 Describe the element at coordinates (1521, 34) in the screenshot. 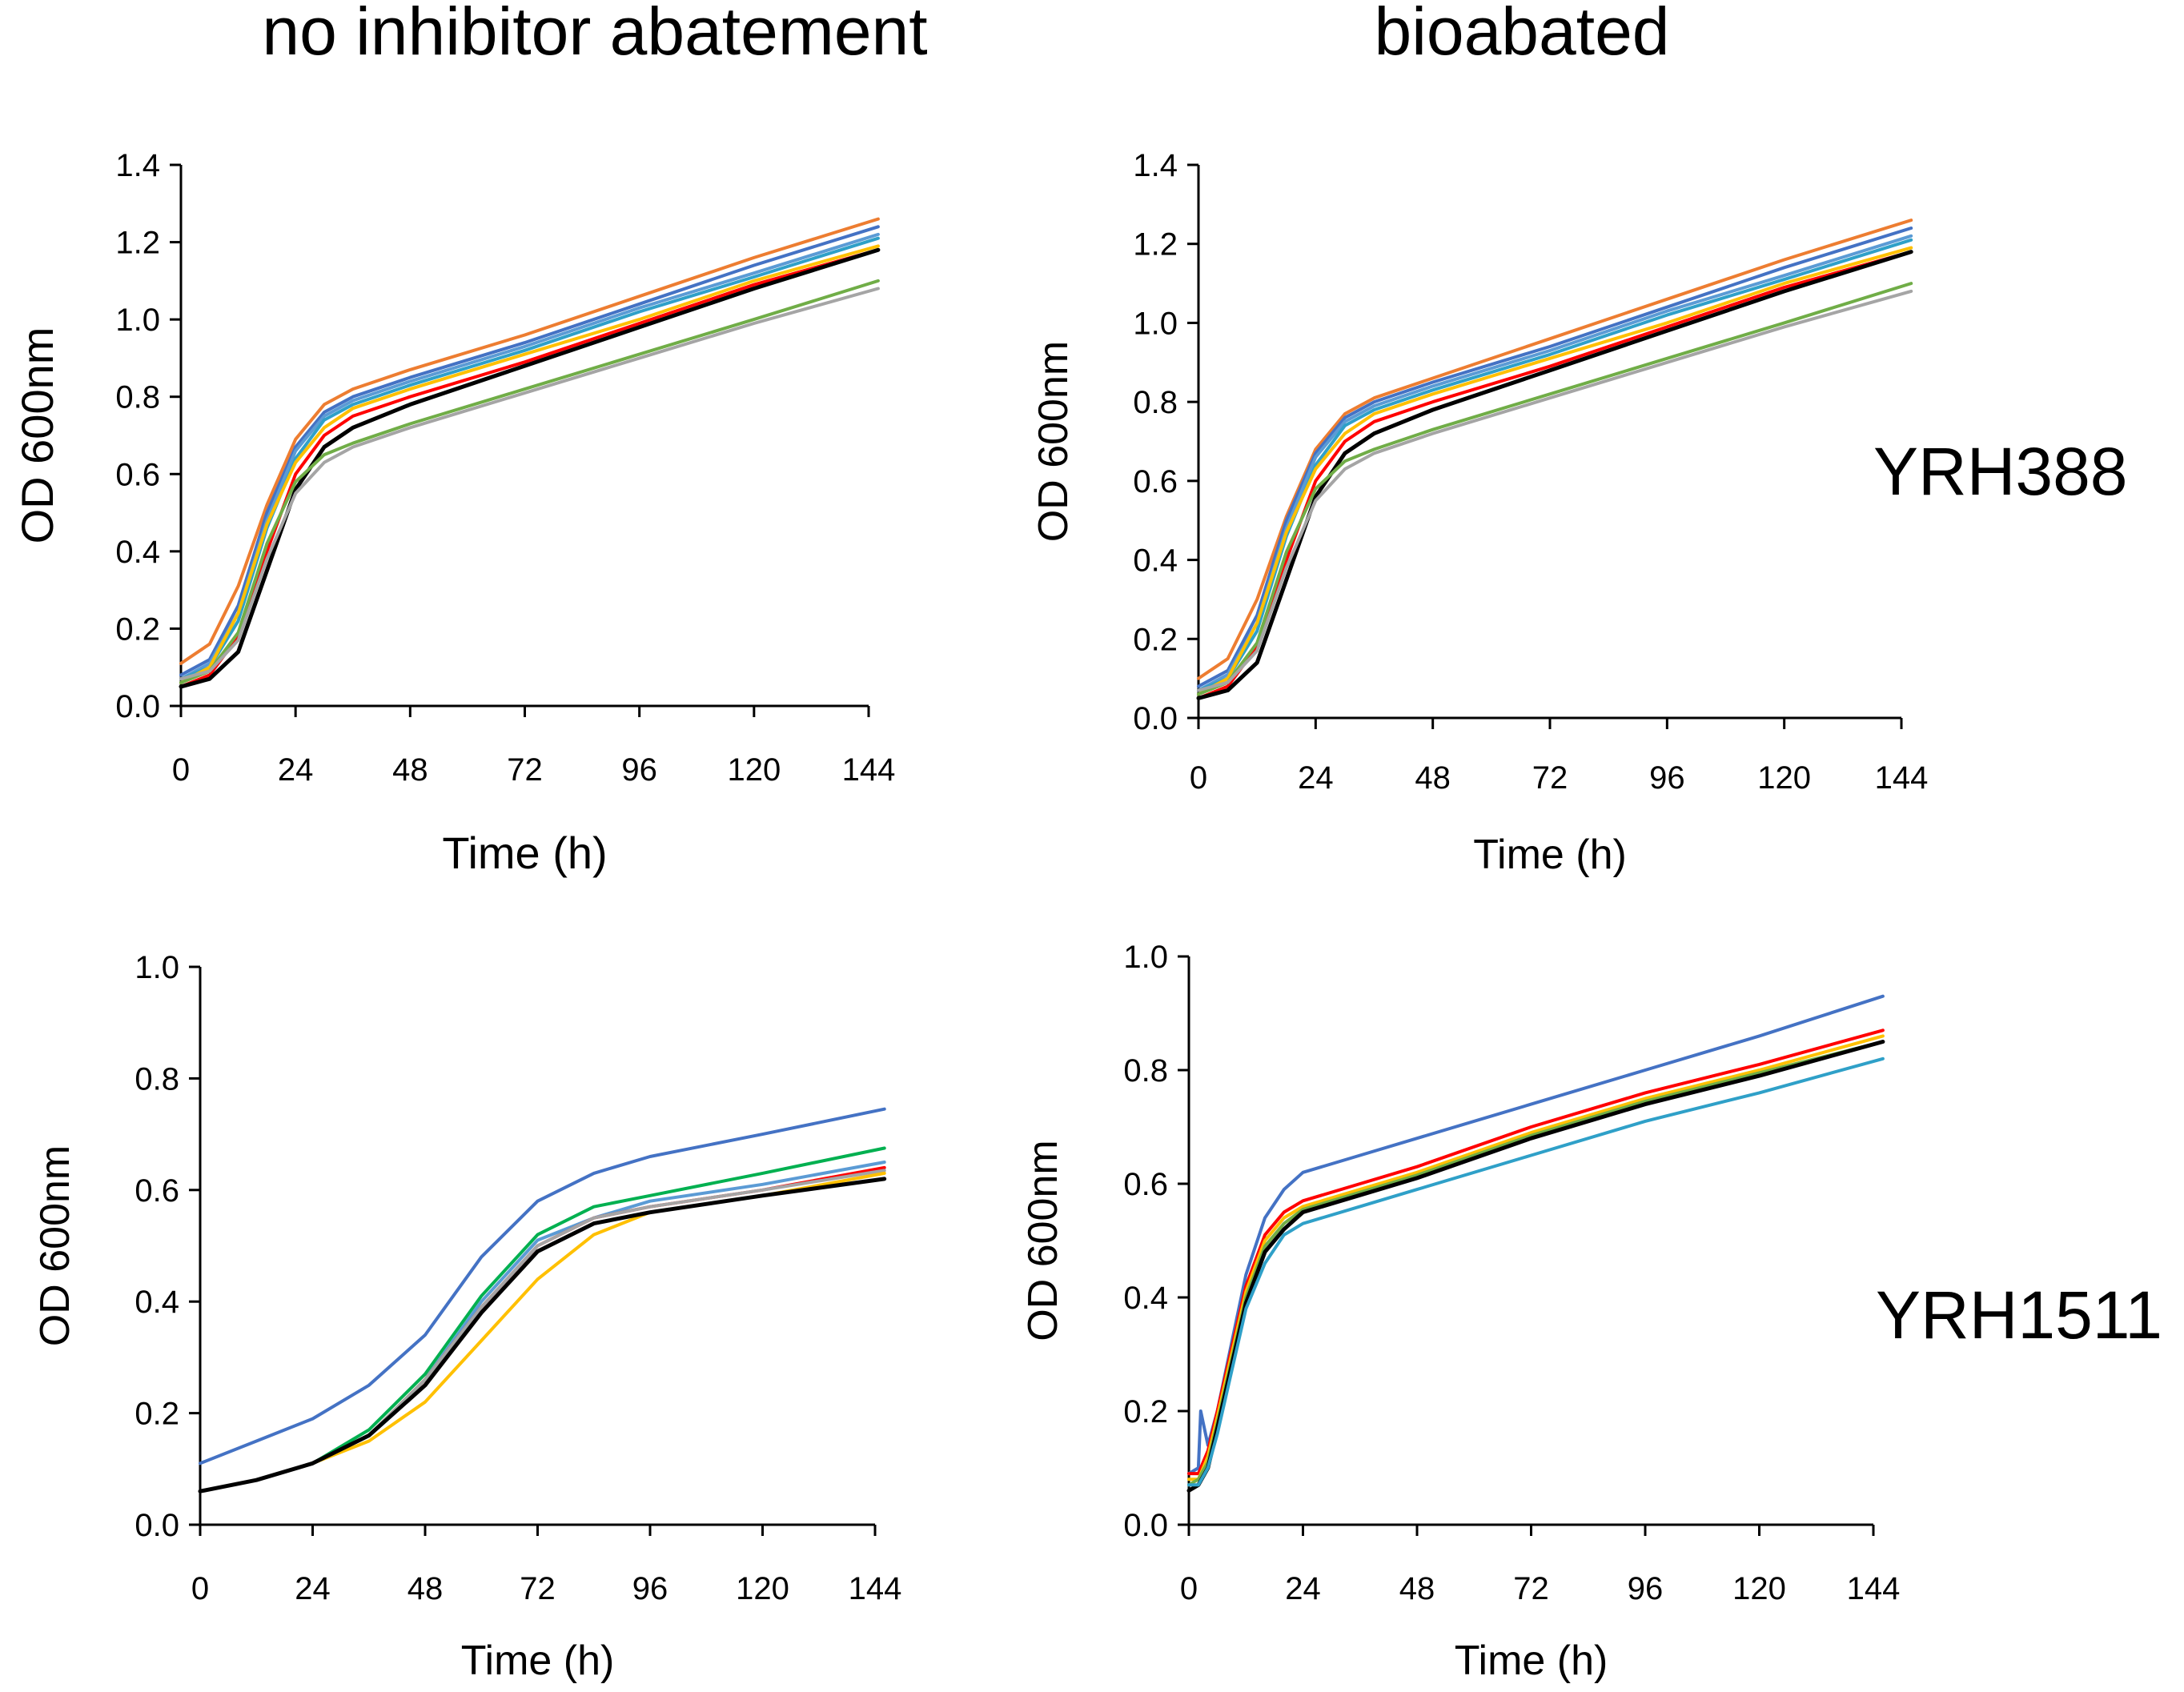

I see `column-title-right: bioabated` at that location.